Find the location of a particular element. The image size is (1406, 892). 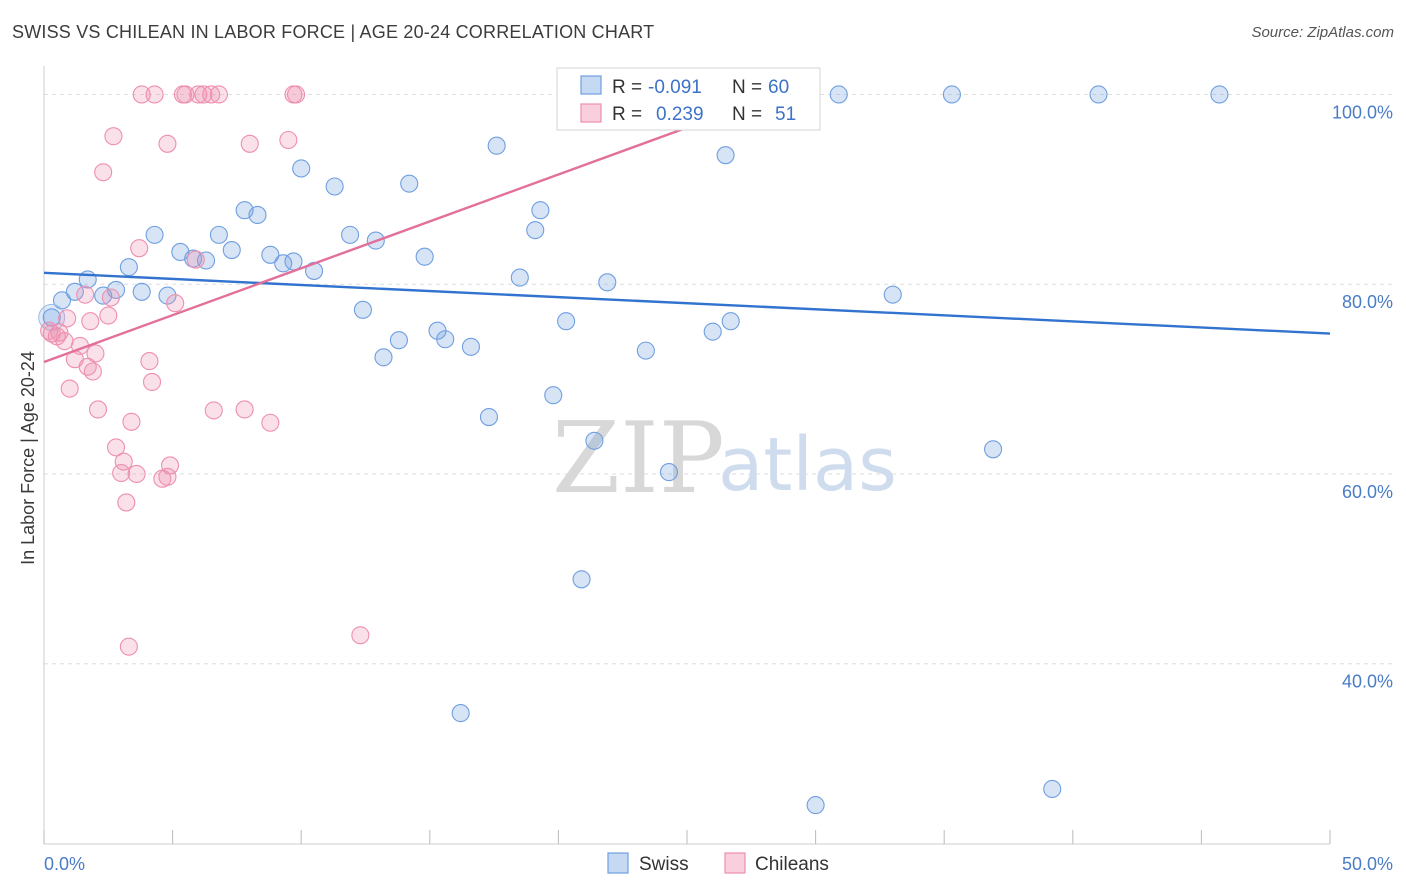

stats-chileans-n-label: N = is located at coordinates (747, 114).